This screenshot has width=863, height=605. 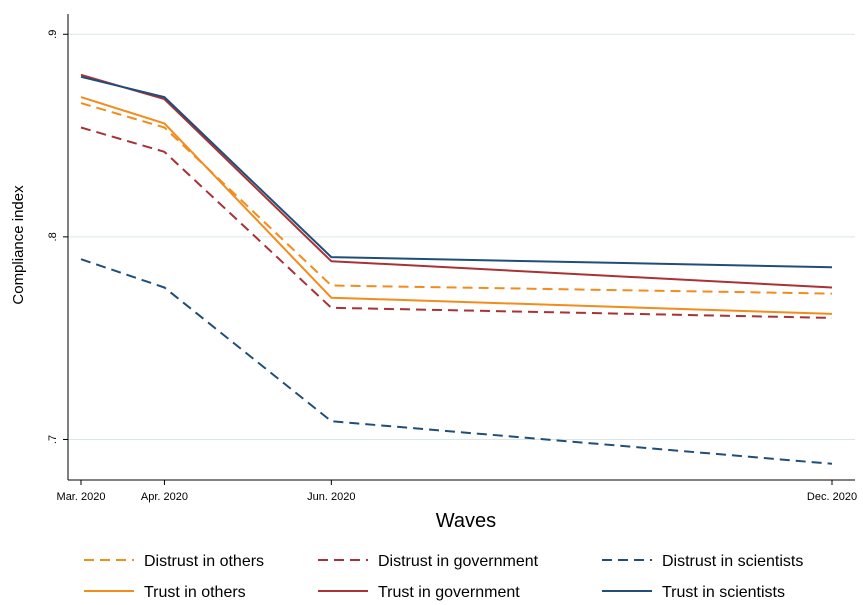 I want to click on x-axis-title: Waves, so click(x=466, y=521).